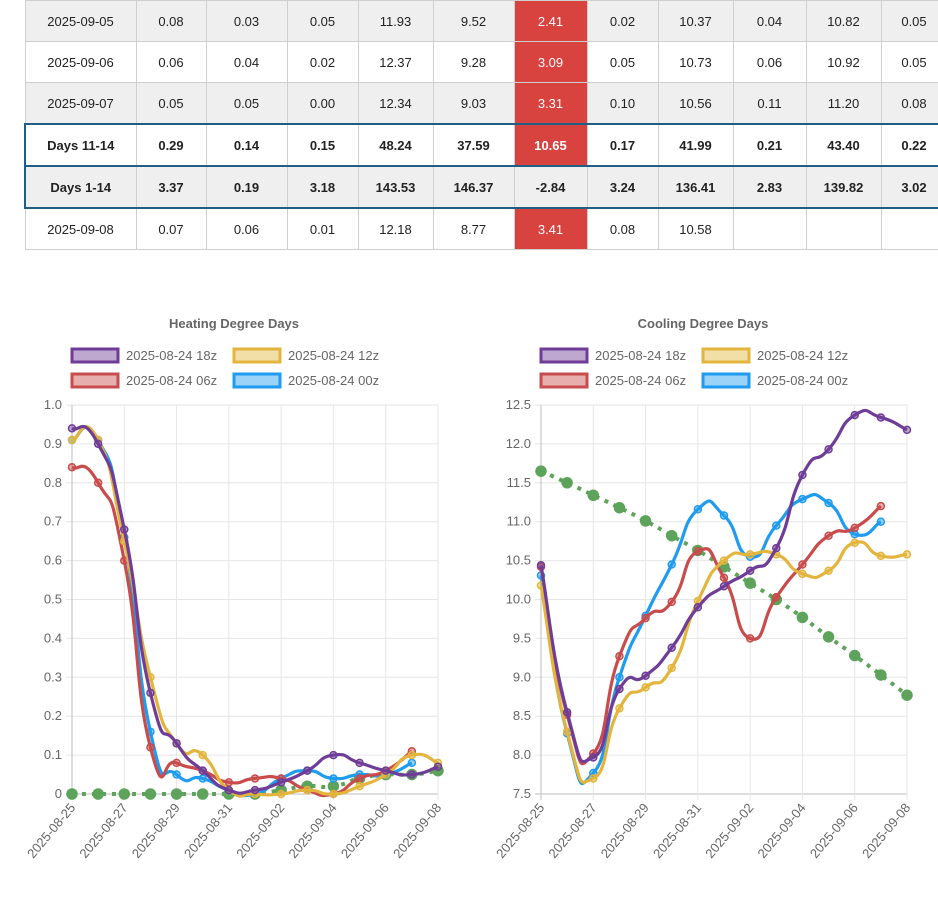  What do you see at coordinates (612, 380) in the screenshot?
I see `legend-item: 2025-08-24 06z` at bounding box center [612, 380].